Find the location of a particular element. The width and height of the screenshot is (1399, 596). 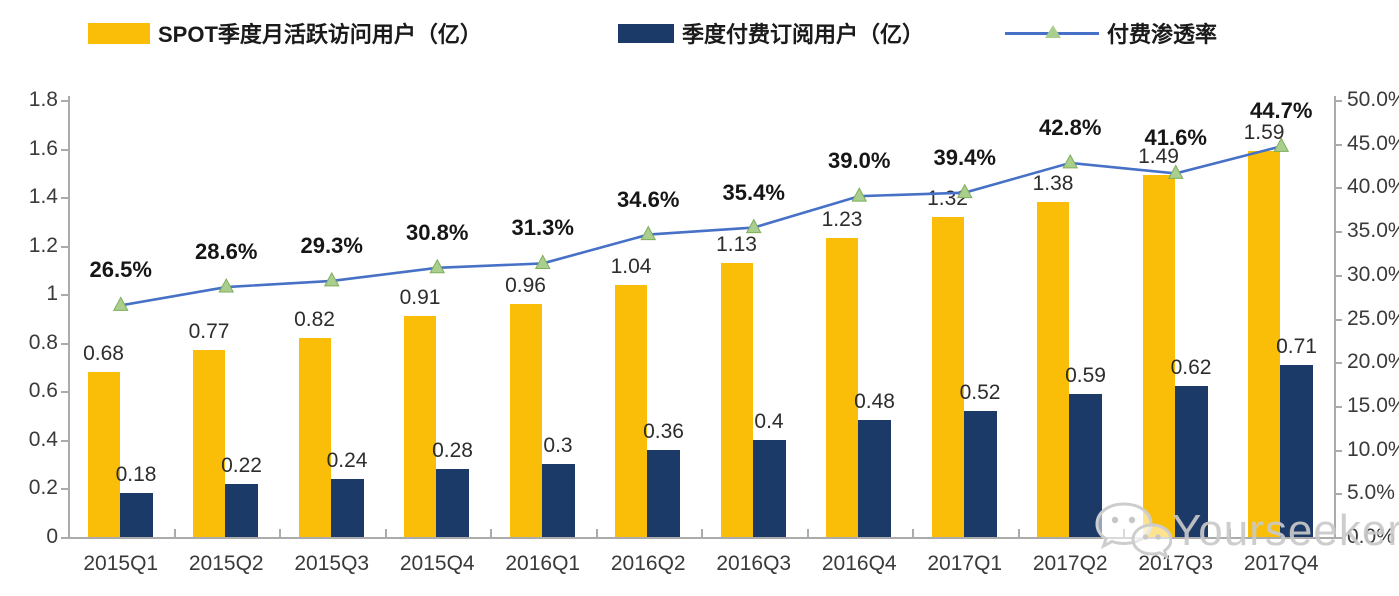

right-axis-tick-label: 10.0% is located at coordinates (1373, 449).